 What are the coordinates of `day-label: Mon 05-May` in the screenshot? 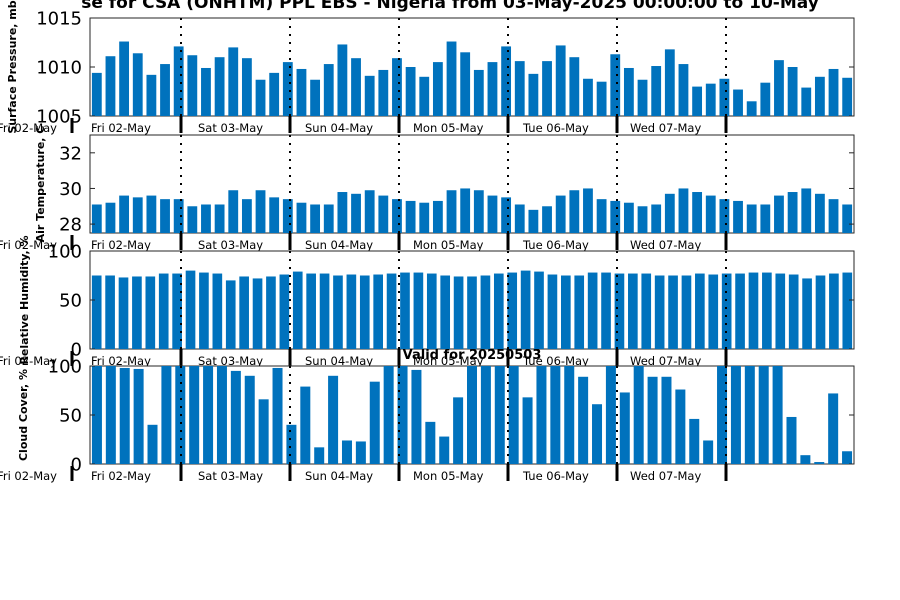 It's located at (448, 245).